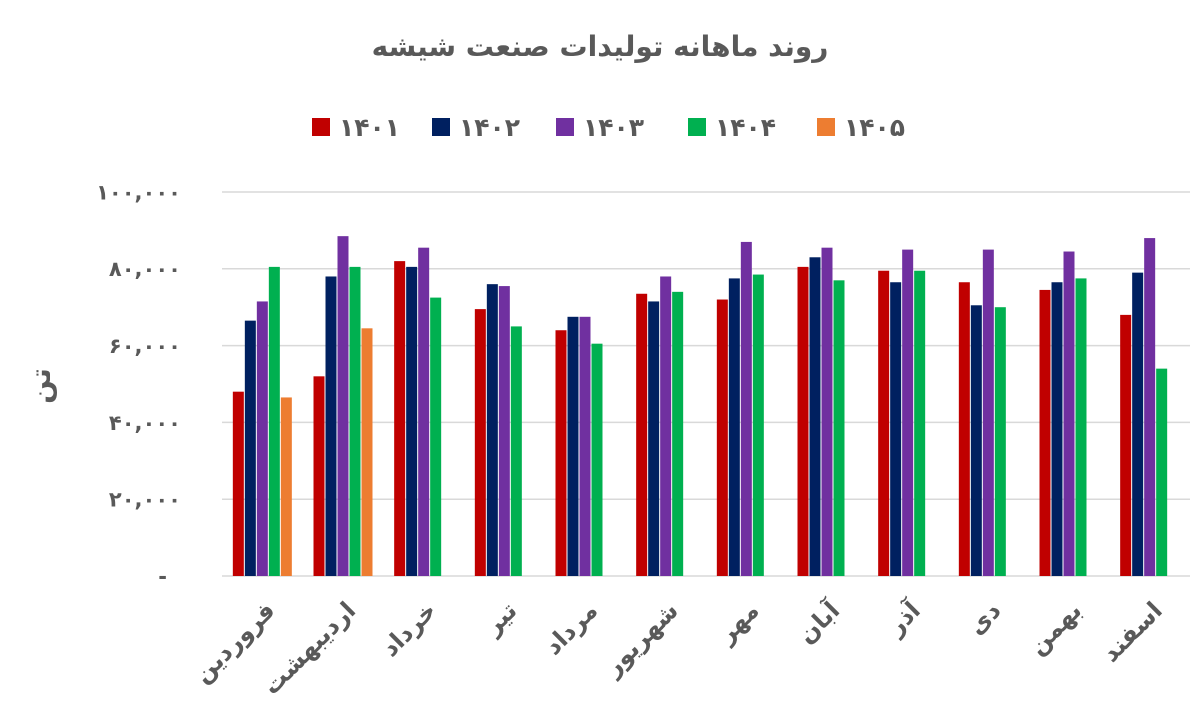 The width and height of the screenshot is (1200, 727). Describe the element at coordinates (874, 127) in the screenshot. I see `legend-label: ۱۴۰۵` at that location.